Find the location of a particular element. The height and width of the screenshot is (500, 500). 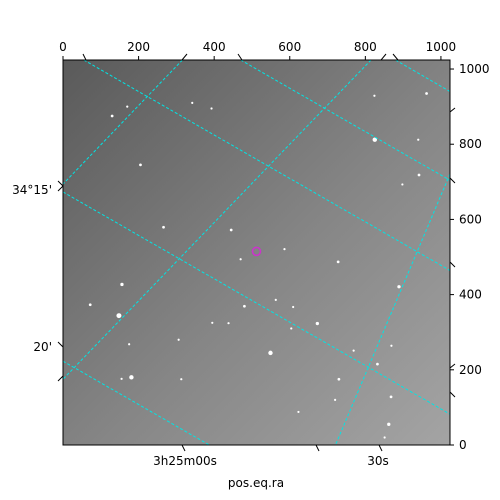

dec-tick-label-1: 20' is located at coordinates (42, 347).